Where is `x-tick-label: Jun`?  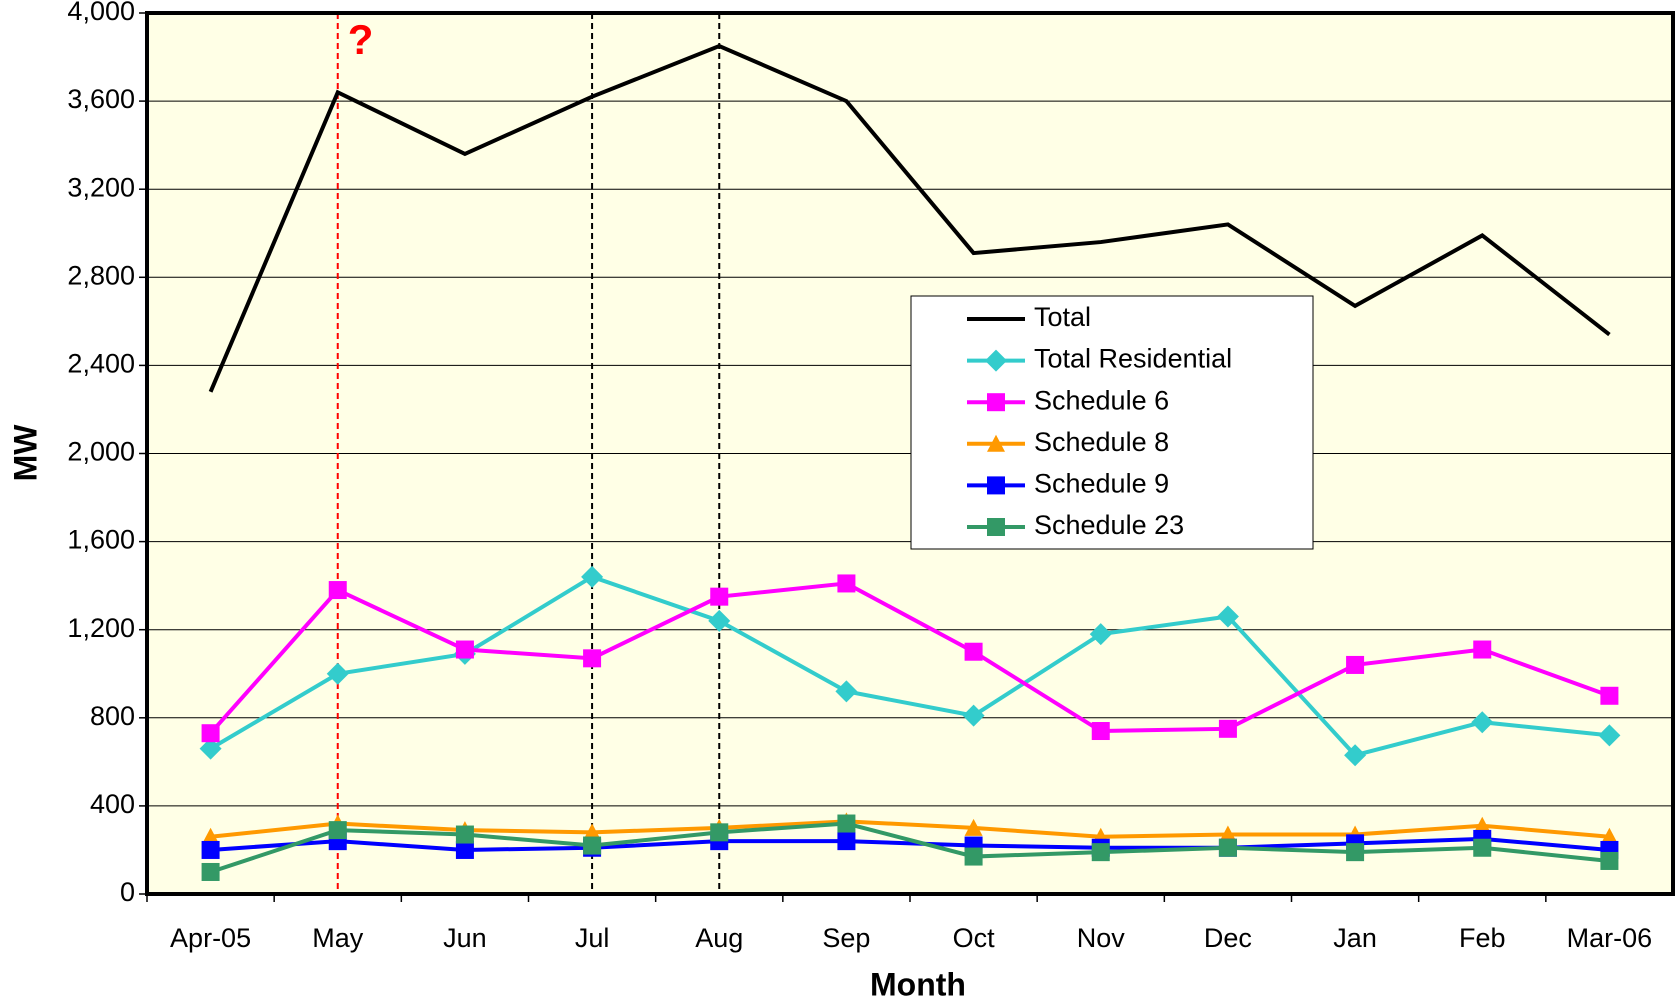
x-tick-label: Jun is located at coordinates (465, 938).